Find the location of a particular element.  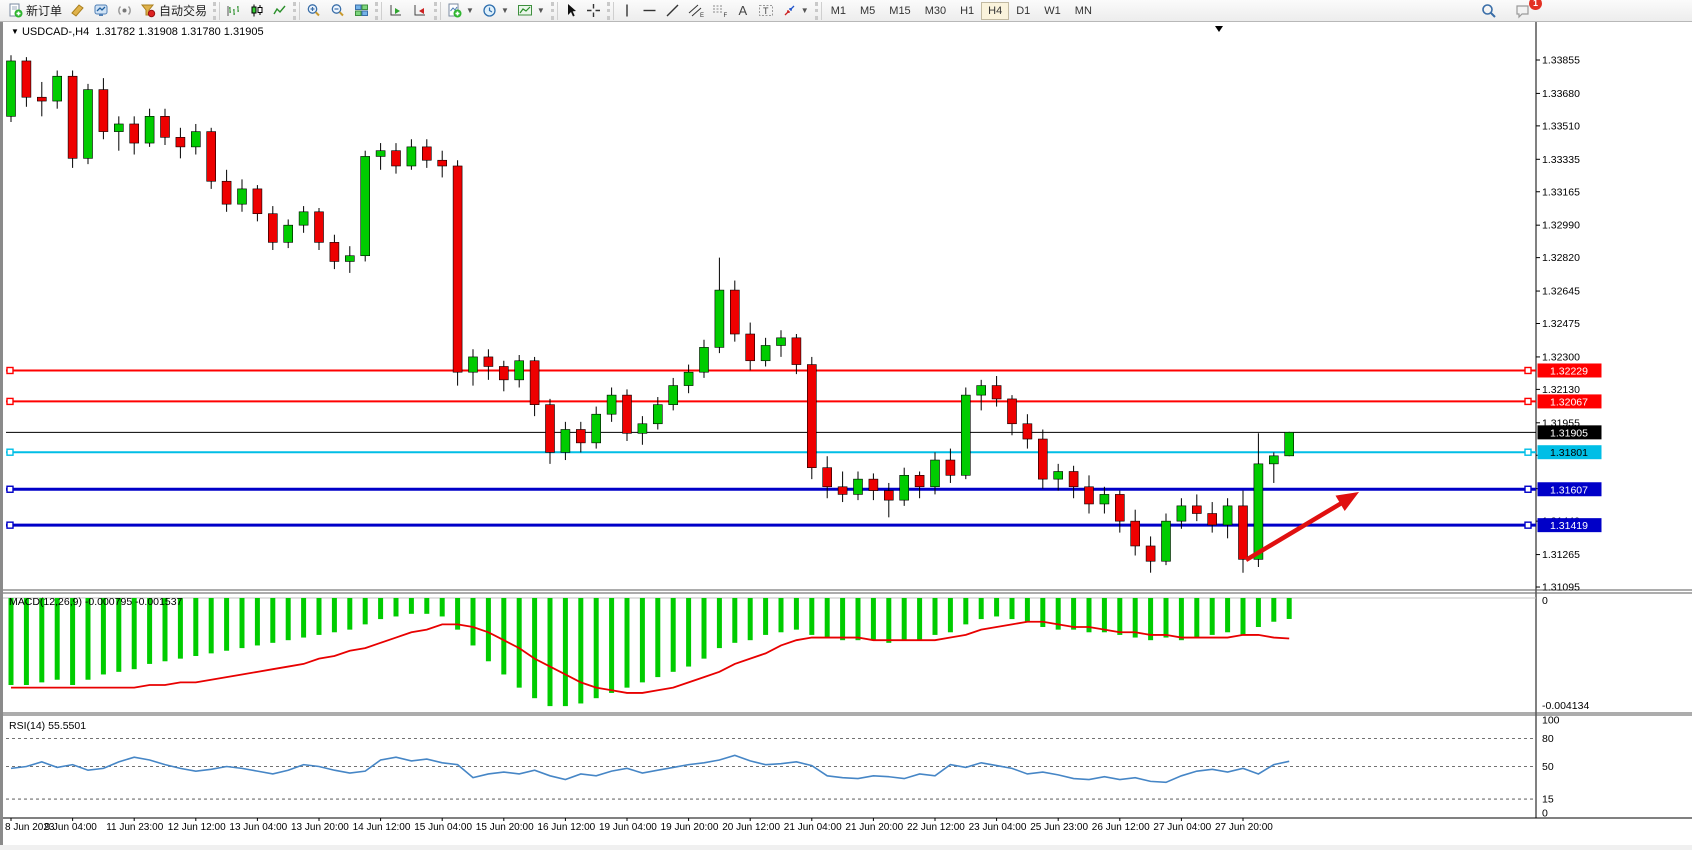

indicators-dropdown-button: ▼ is located at coordinates (460, 11).